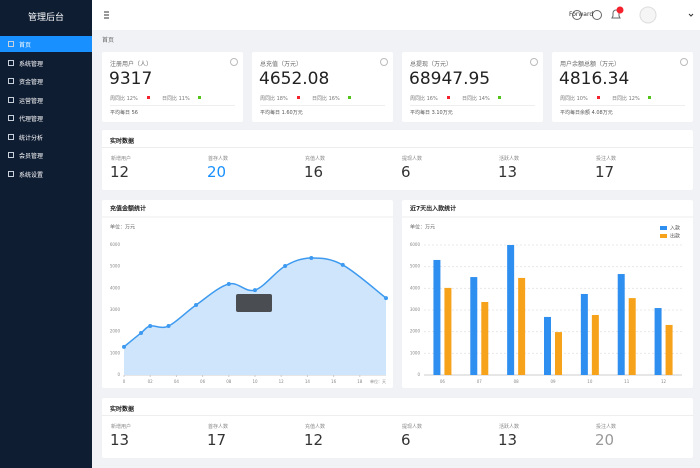  What do you see at coordinates (177, 381) in the screenshot?
I see `x-tick-label: 04` at bounding box center [177, 381].